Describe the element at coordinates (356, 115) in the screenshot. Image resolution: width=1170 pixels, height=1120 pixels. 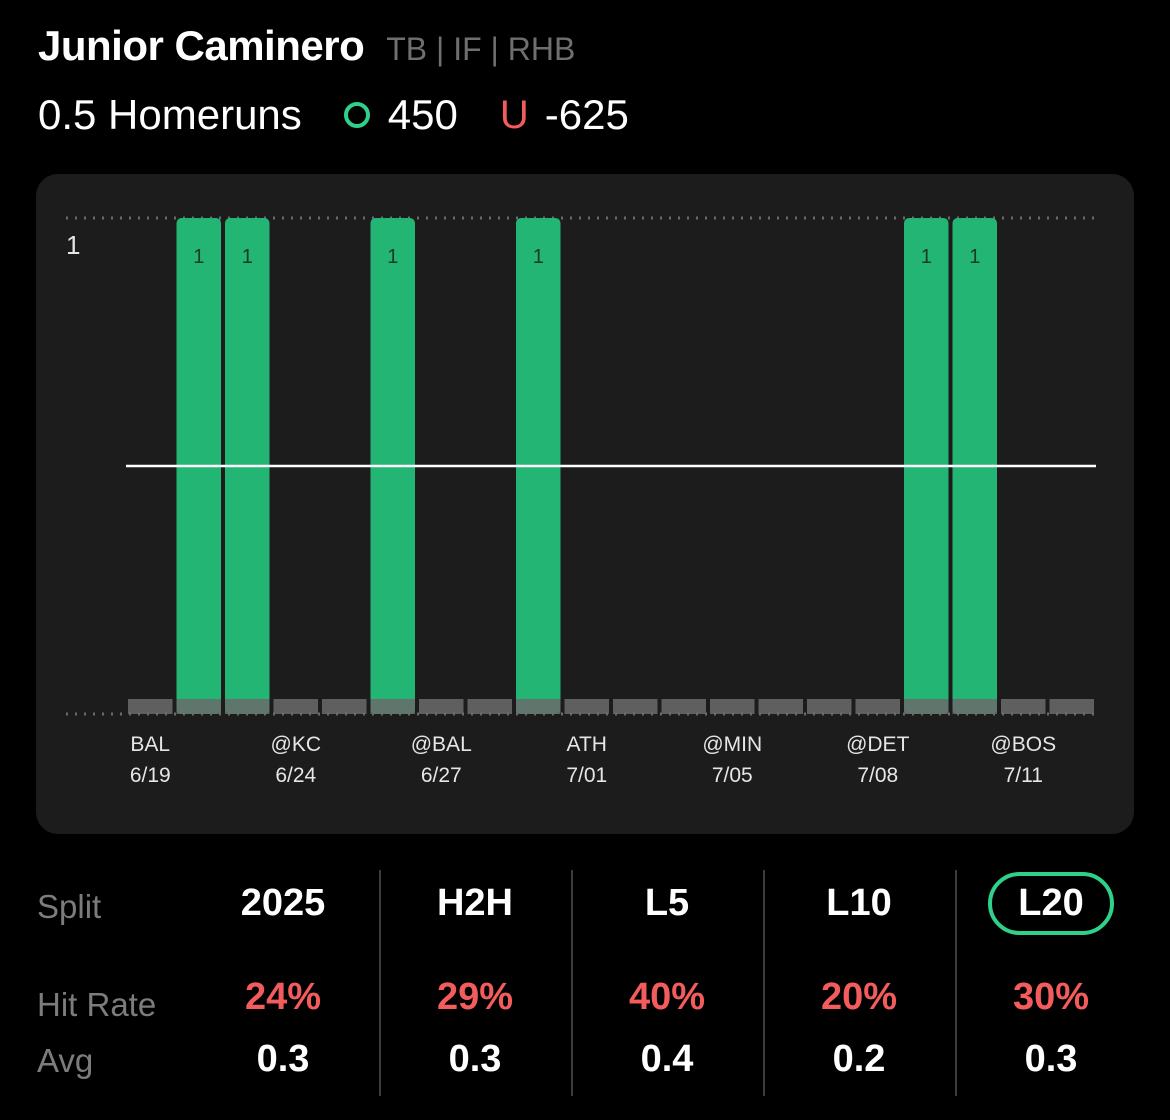
I see `over-circle-icon` at that location.